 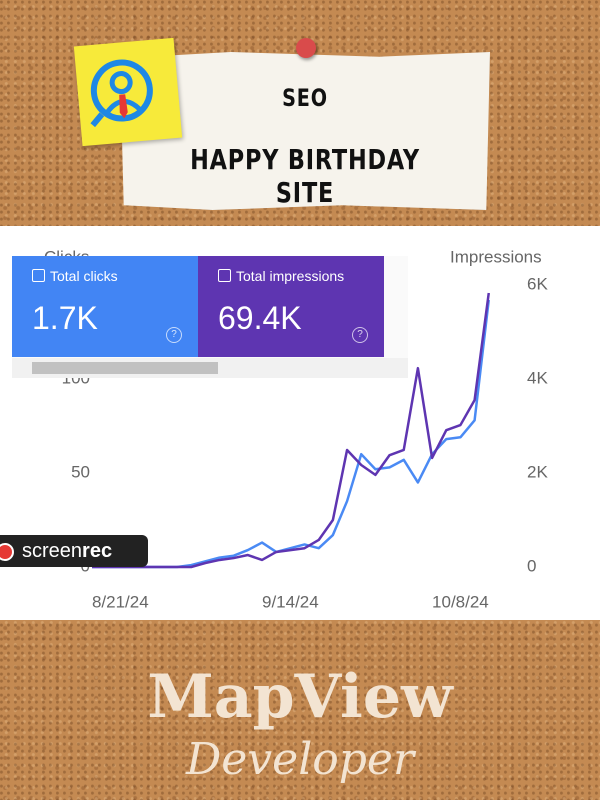 I want to click on metric-card: Total clicks 1.7K ?, so click(x=105, y=306).